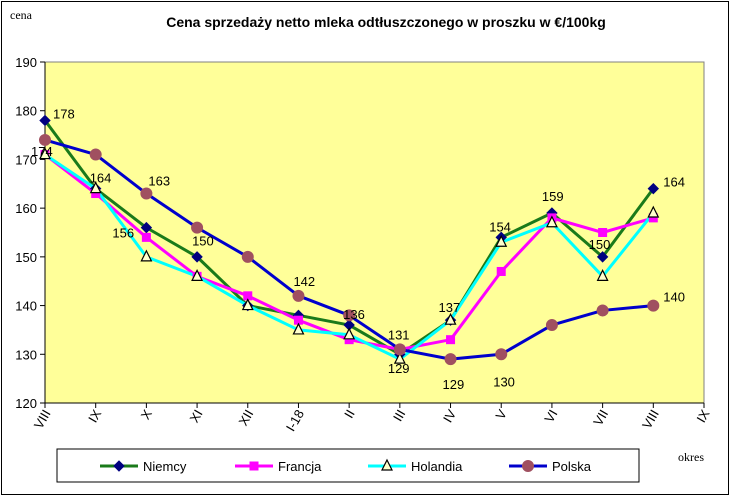 The width and height of the screenshot is (732, 498). What do you see at coordinates (245, 417) in the screenshot?
I see `x-tick-label: XII` at bounding box center [245, 417].